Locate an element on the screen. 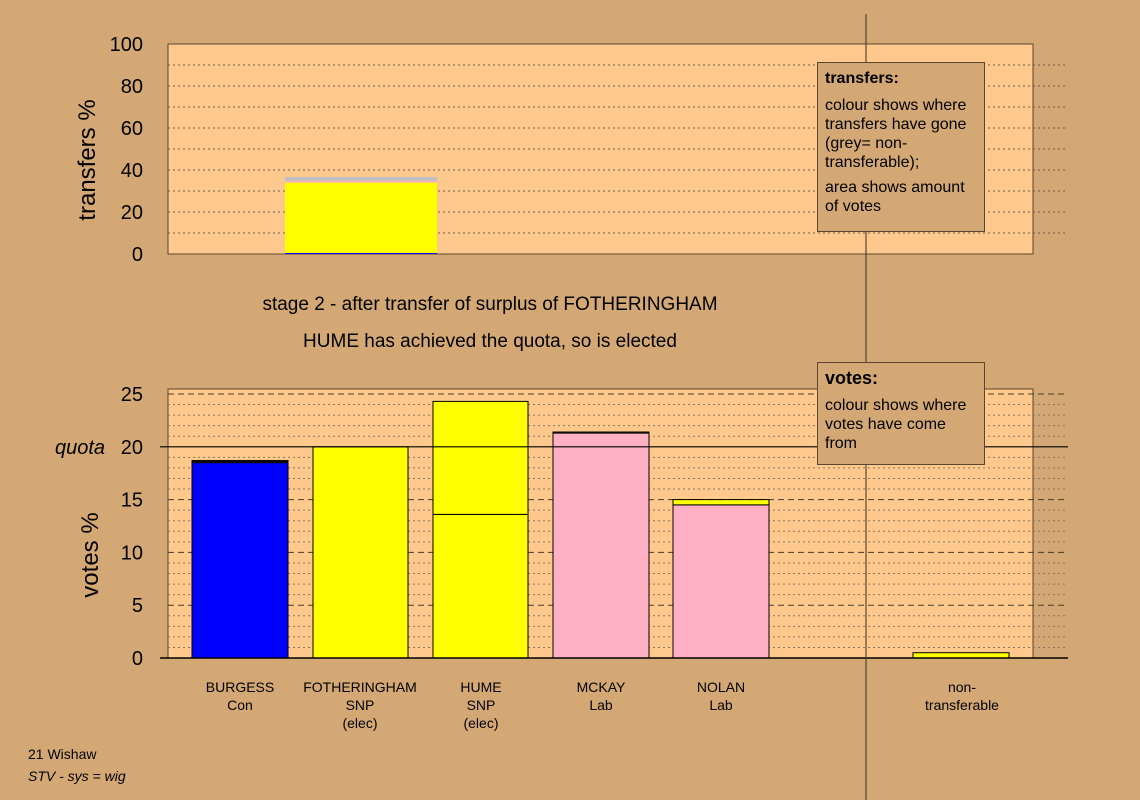 Image resolution: width=1140 pixels, height=800 pixels. votes-y-label: votes % is located at coordinates (90, 554).